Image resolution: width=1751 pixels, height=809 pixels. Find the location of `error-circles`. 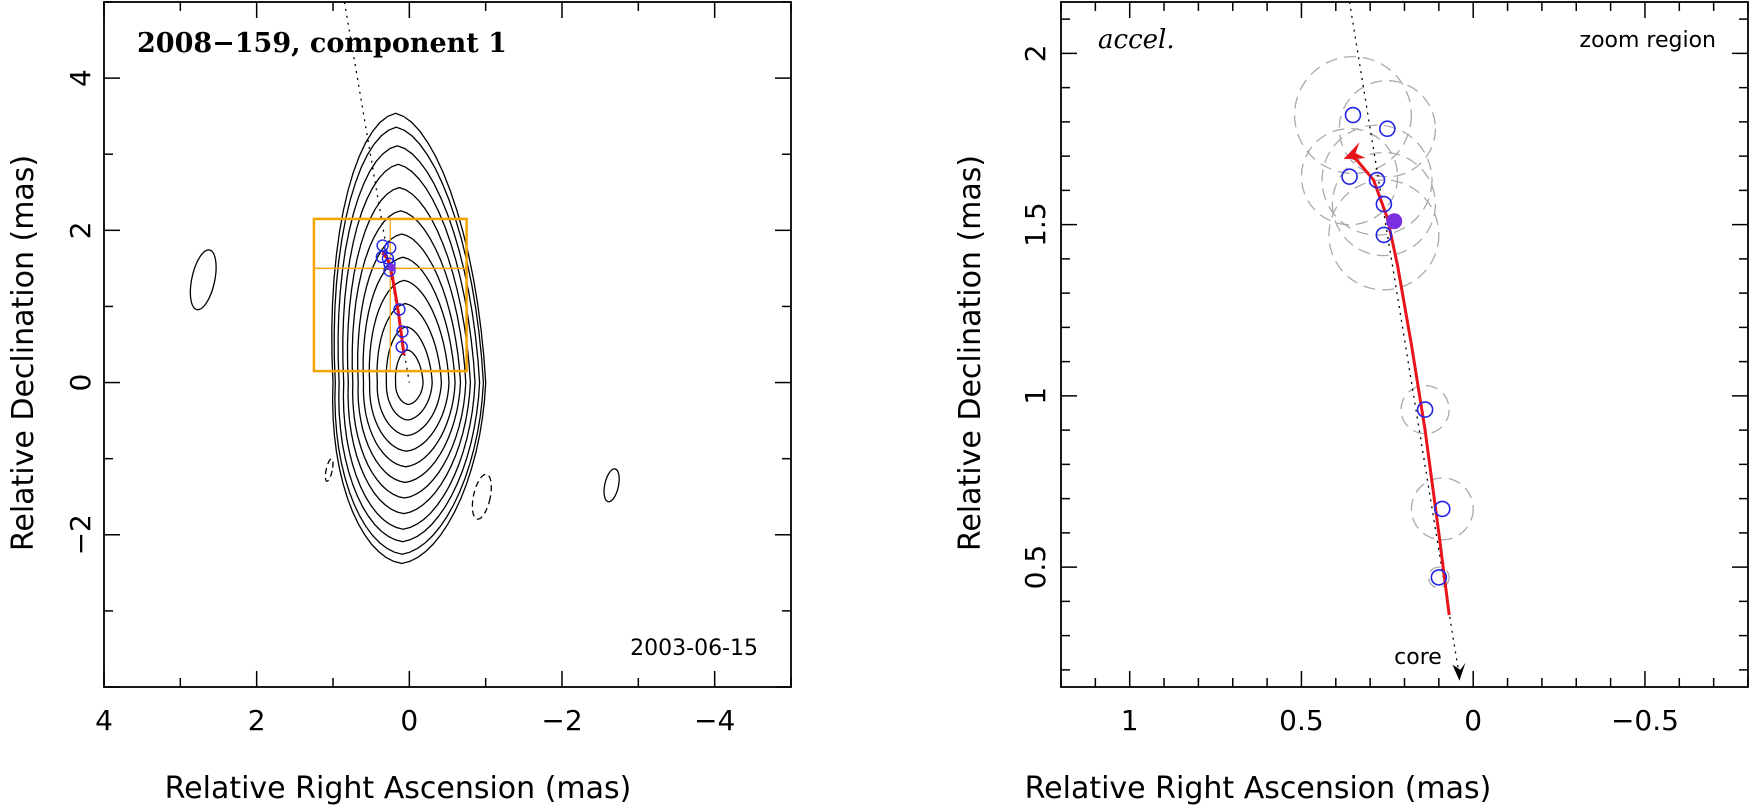

error-circles is located at coordinates (1383, 322).